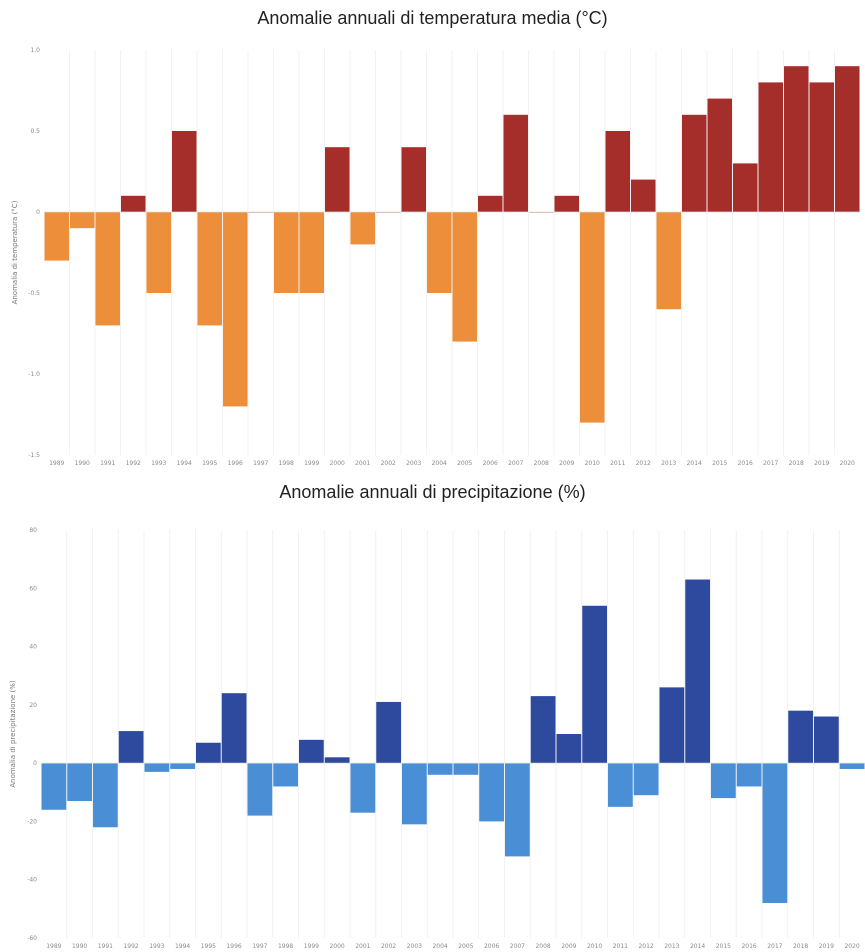 The height and width of the screenshot is (952, 865). Describe the element at coordinates (464, 463) in the screenshot. I see `temperature-x-tick-label: 2005` at that location.